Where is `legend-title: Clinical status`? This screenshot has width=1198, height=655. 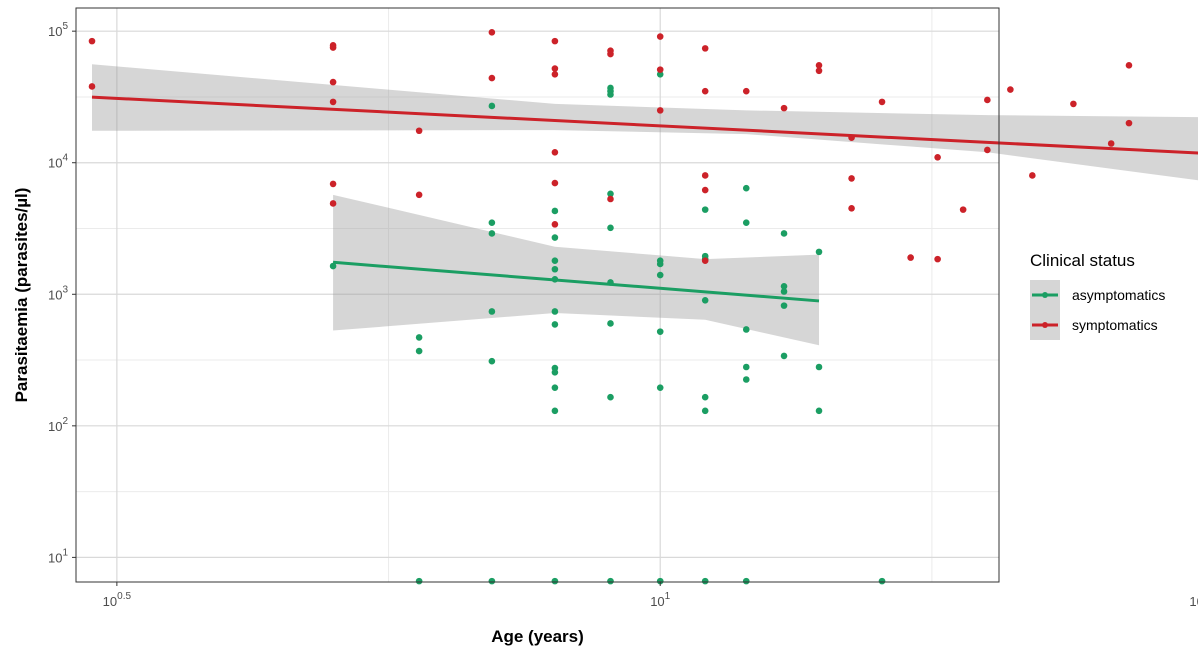 legend-title: Clinical status is located at coordinates (1082, 260).